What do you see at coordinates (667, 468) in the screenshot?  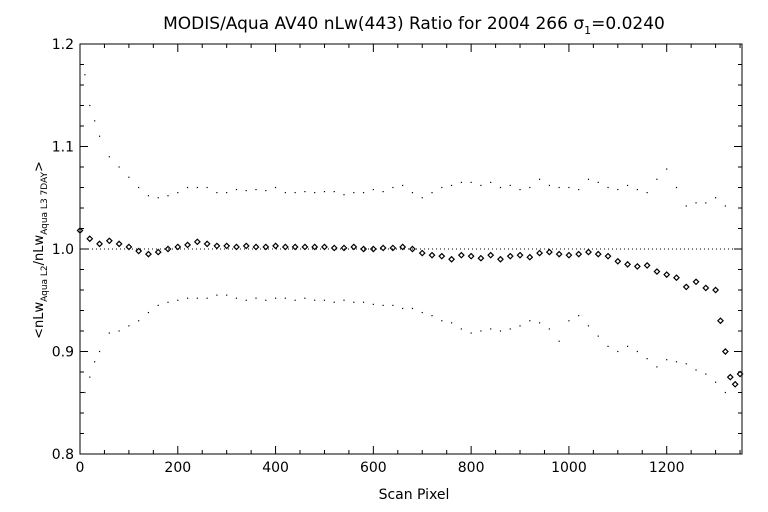 I see `x-tick-label: 1200` at bounding box center [667, 468].